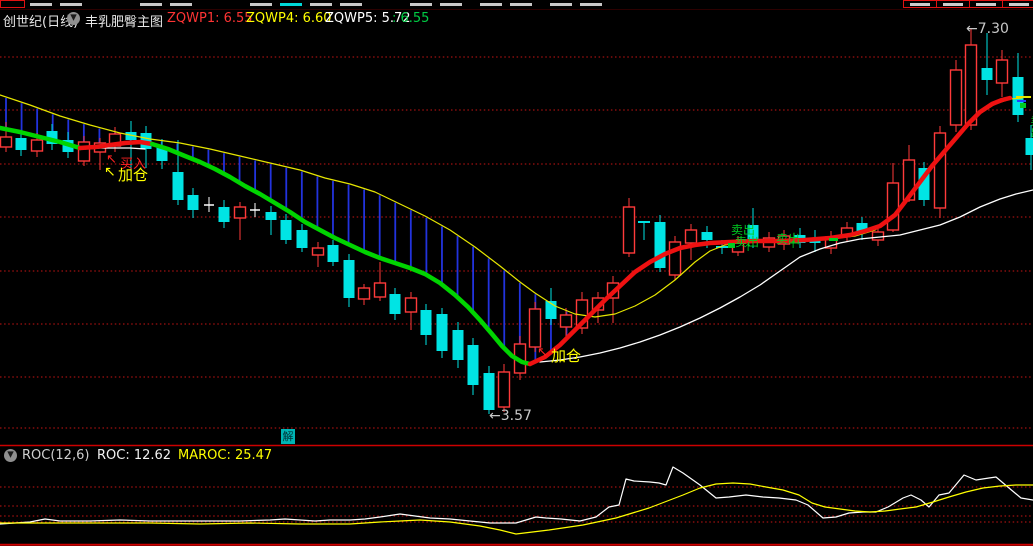 The image size is (1033, 546). Describe the element at coordinates (124, 22) in the screenshot. I see `indicator-name-label: 丰乳肥臀主图` at that location.